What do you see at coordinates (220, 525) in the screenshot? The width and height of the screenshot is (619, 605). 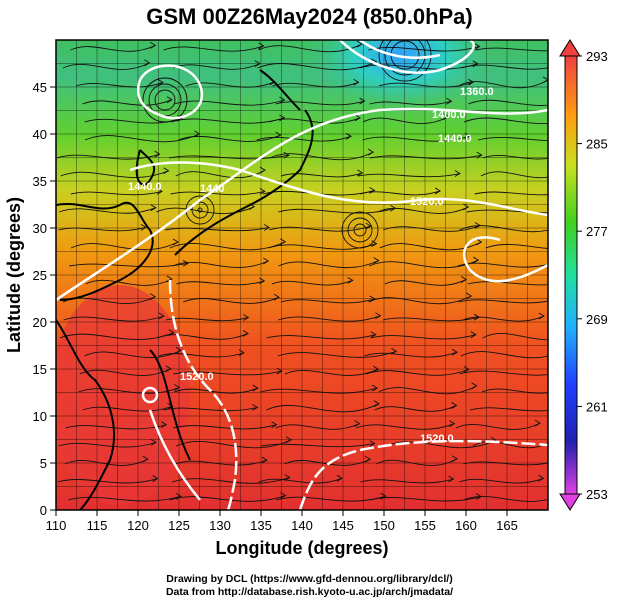 I see `x-tick-label: 130` at bounding box center [220, 525].